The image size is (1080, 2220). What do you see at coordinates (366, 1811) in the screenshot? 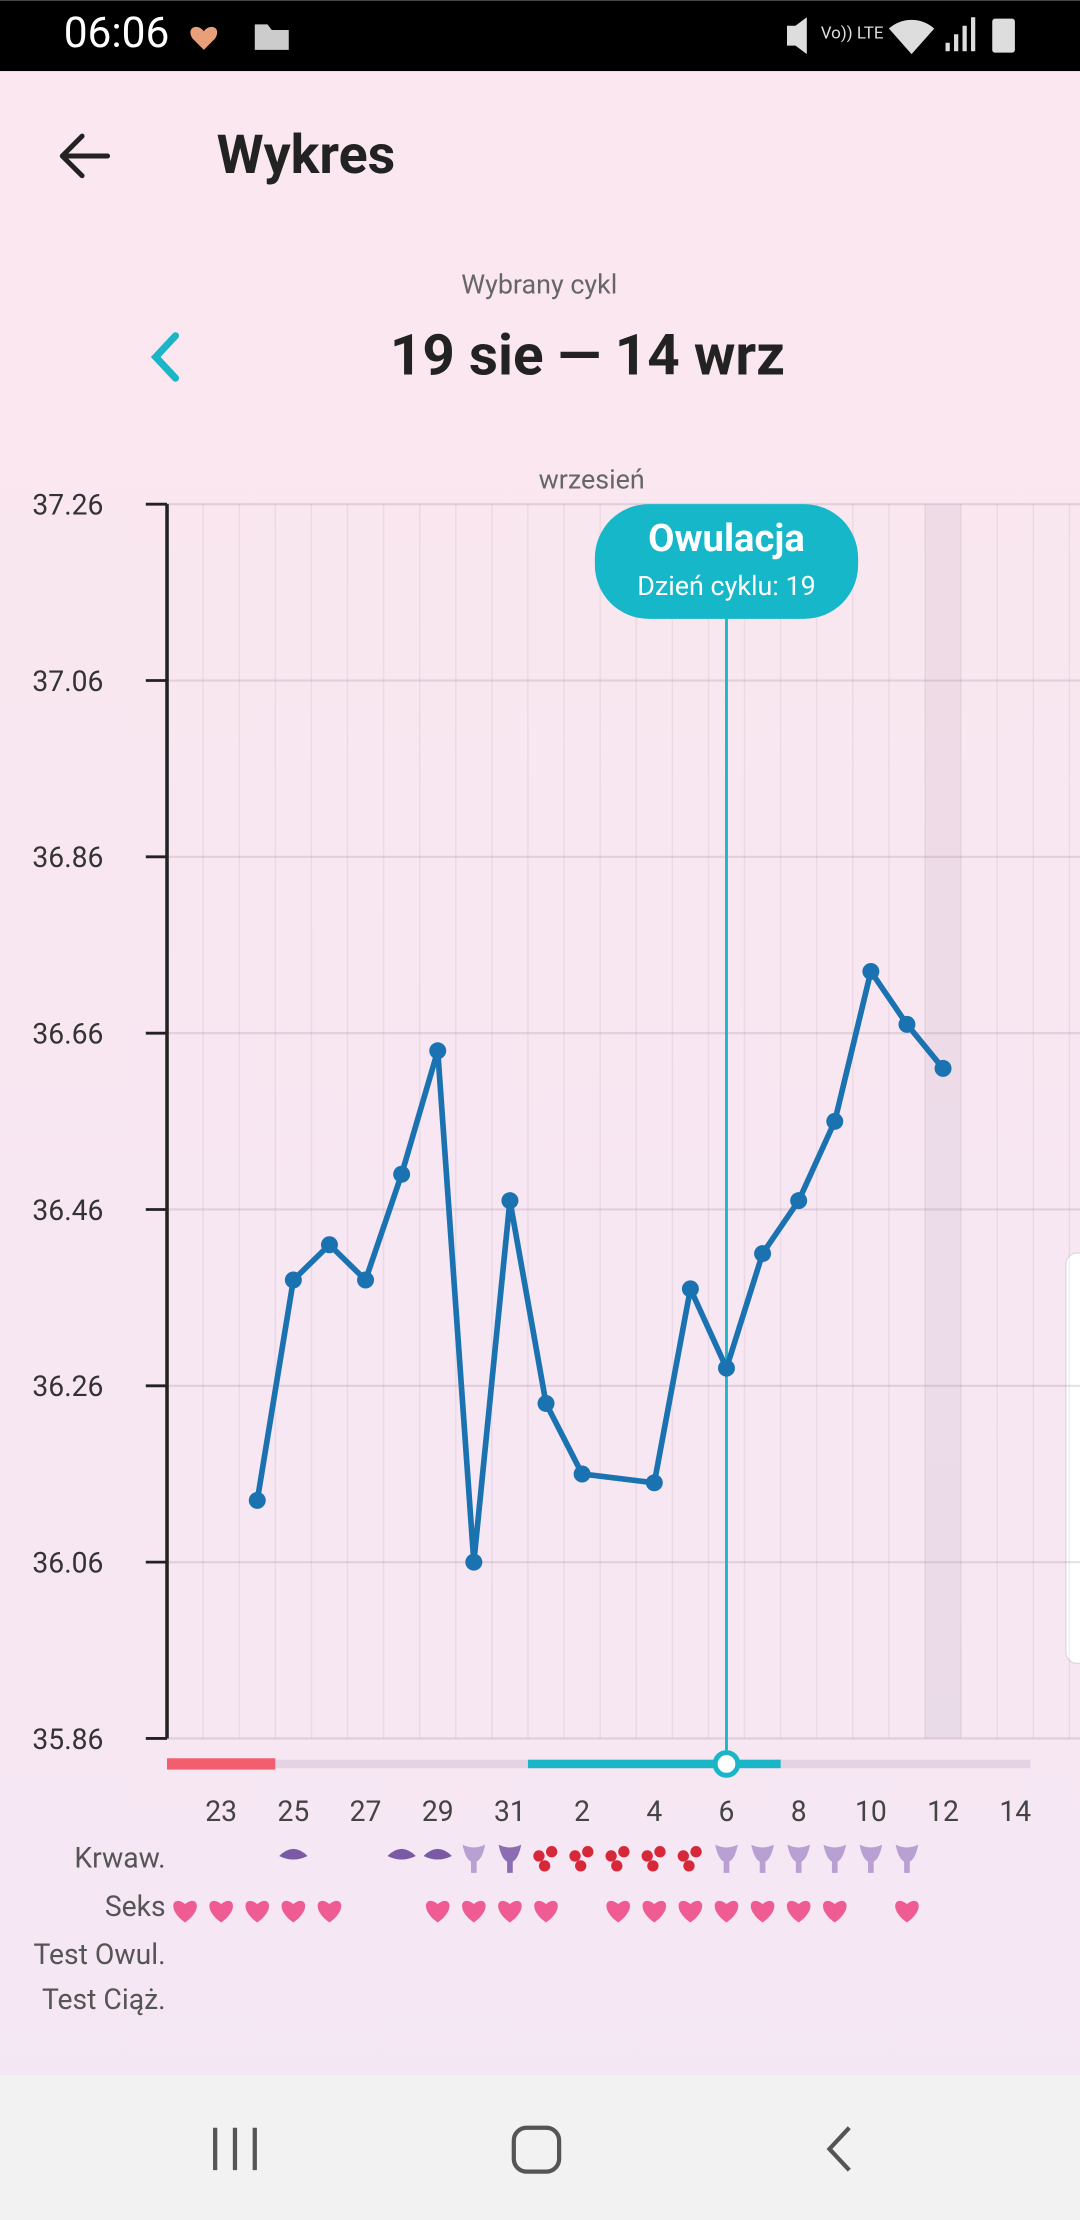
I see `x-tick-label: 27` at bounding box center [366, 1811].